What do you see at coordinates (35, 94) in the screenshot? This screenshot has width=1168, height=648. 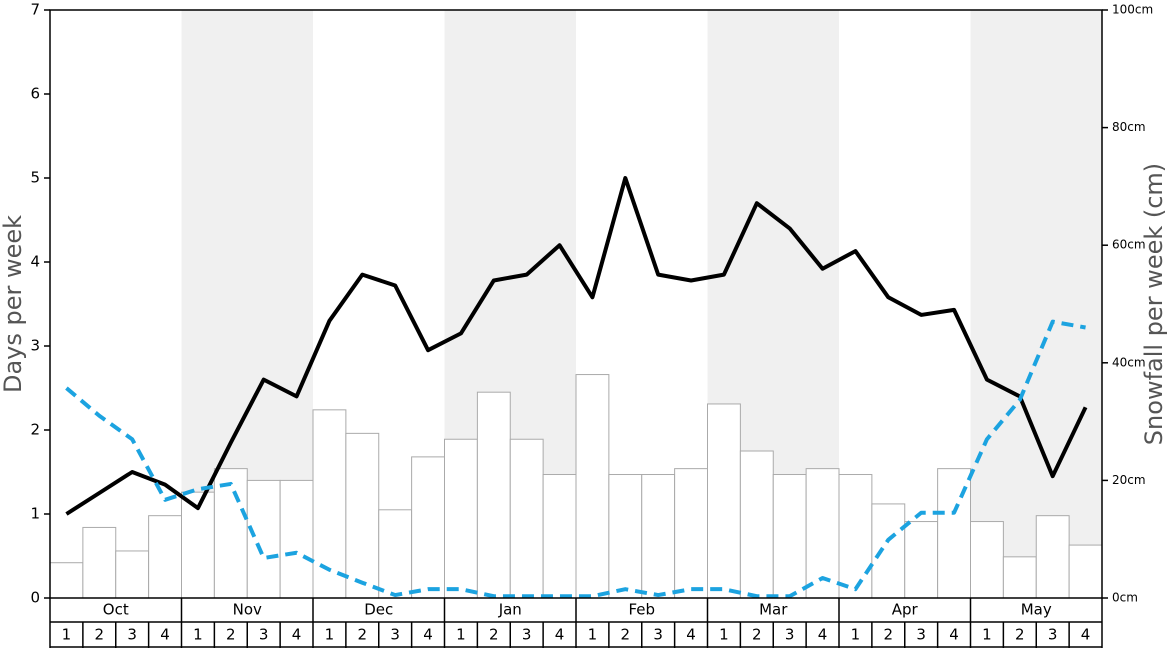 I see `y-tick-label: 6` at bounding box center [35, 94].